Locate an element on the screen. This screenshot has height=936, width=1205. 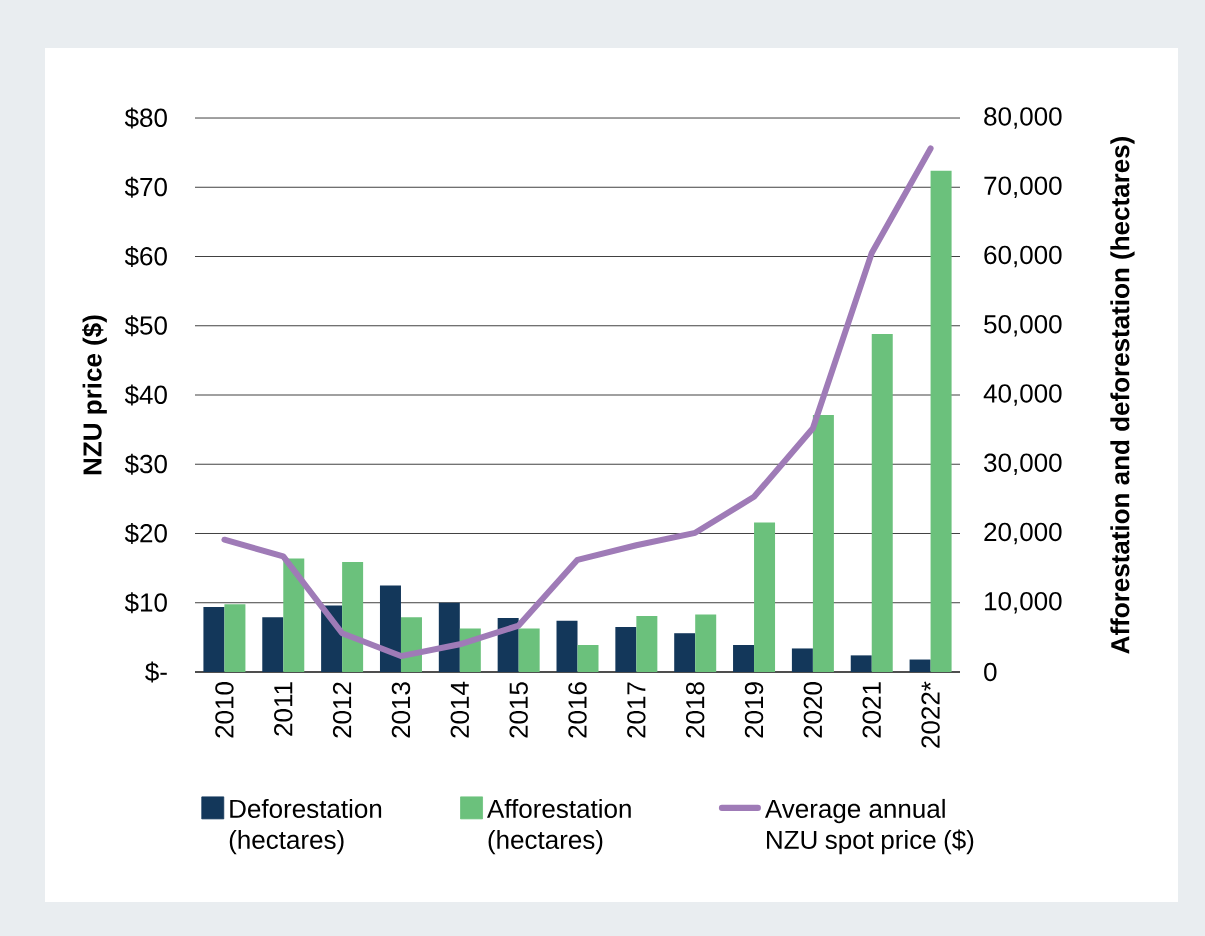
legend-label: Afforestation (hectares) is located at coordinates (558, 826).